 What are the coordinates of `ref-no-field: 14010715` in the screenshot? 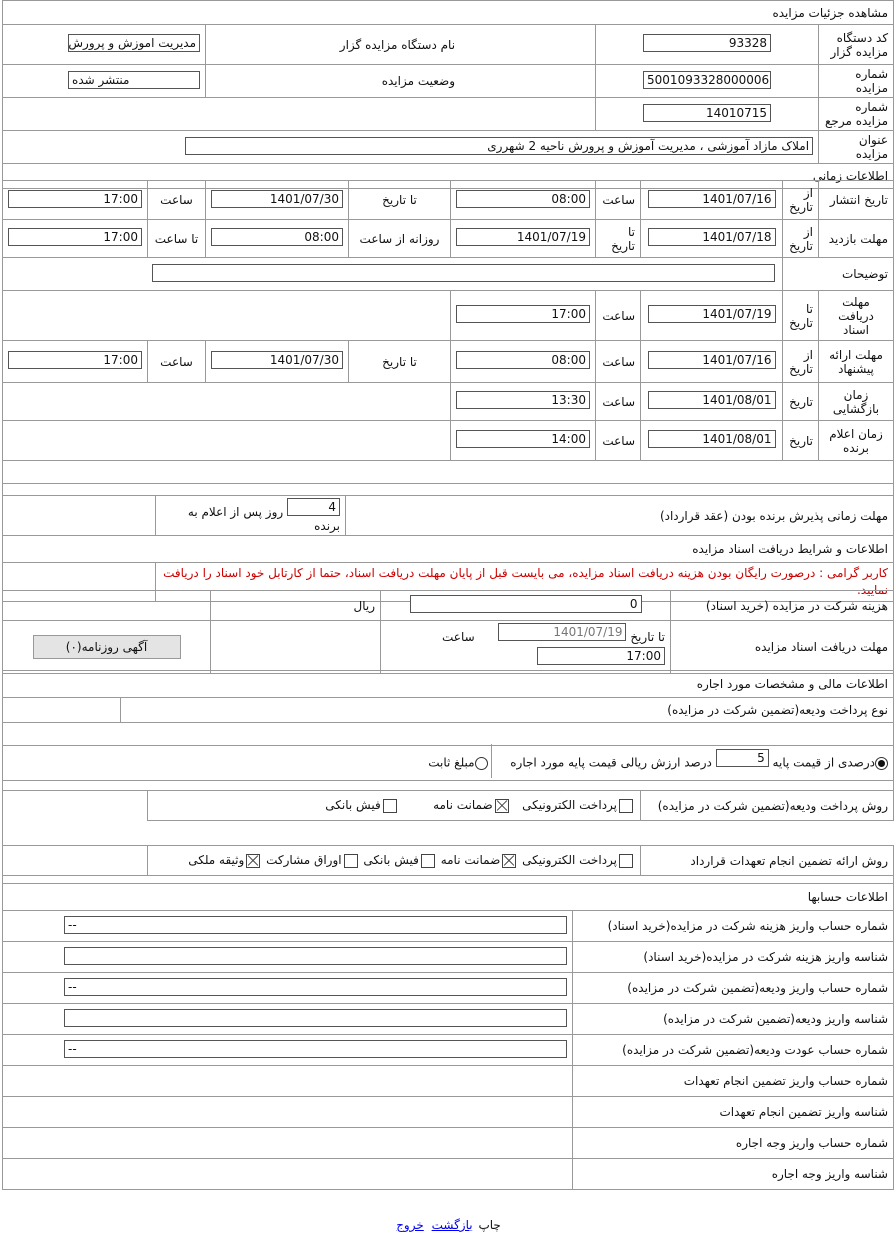 It's located at (707, 112).